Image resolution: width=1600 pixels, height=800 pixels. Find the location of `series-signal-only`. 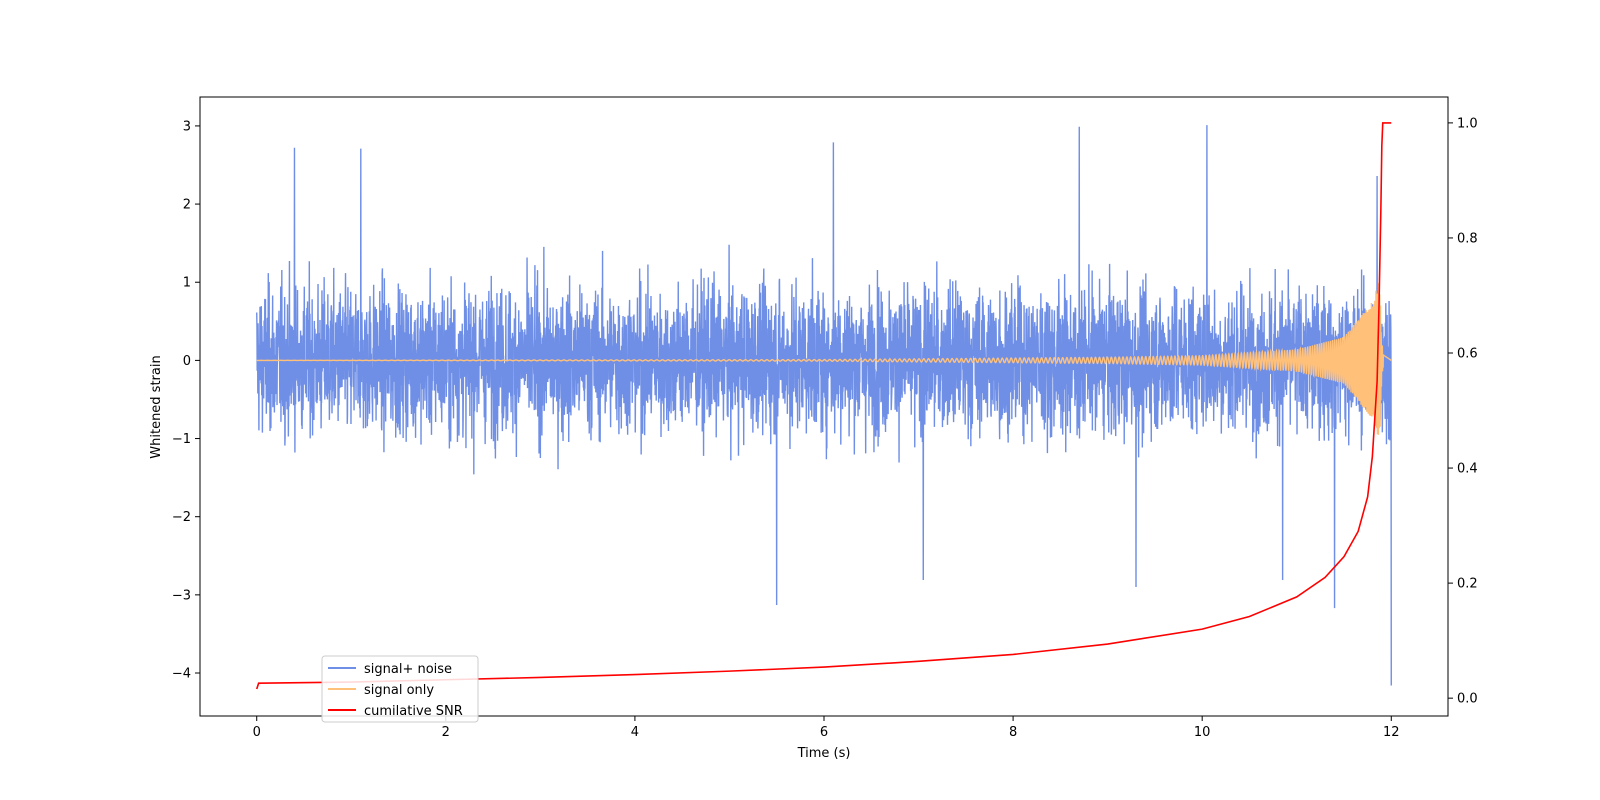

series-signal-only is located at coordinates (824, 359).